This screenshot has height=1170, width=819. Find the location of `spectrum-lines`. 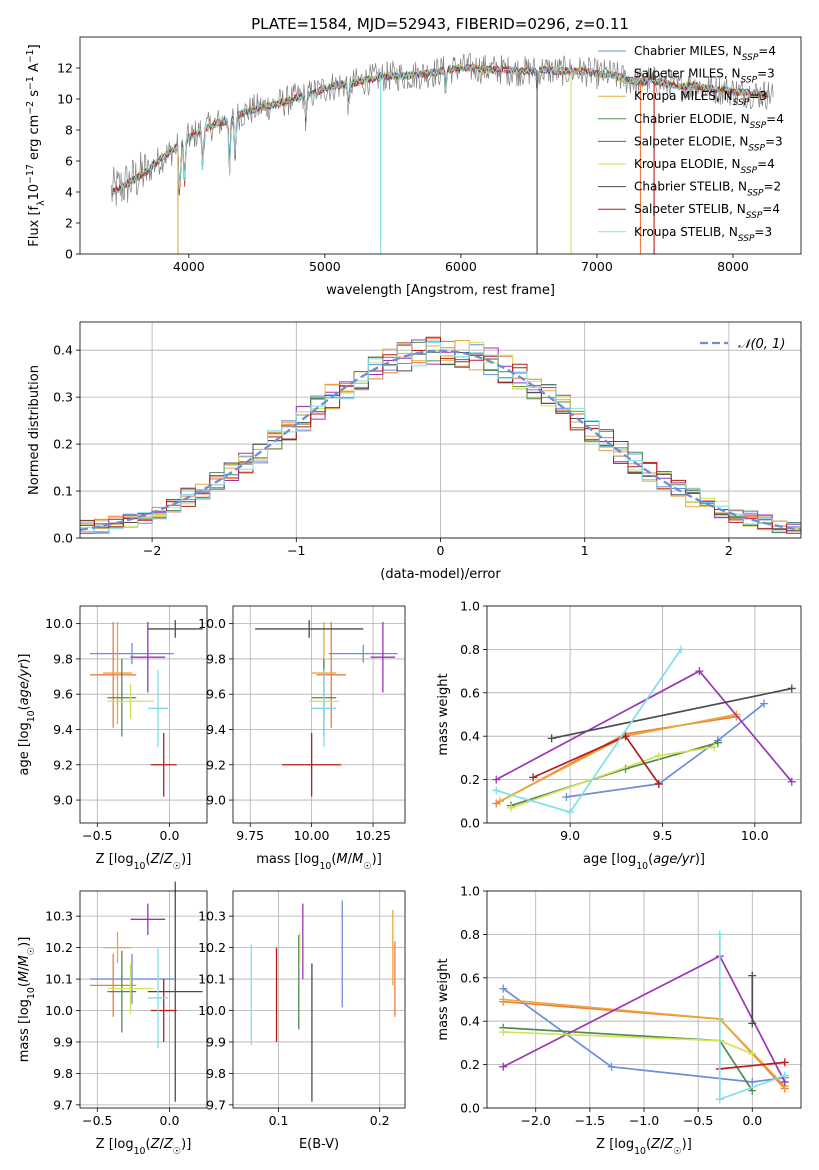

spectrum-lines is located at coordinates (442, 153).